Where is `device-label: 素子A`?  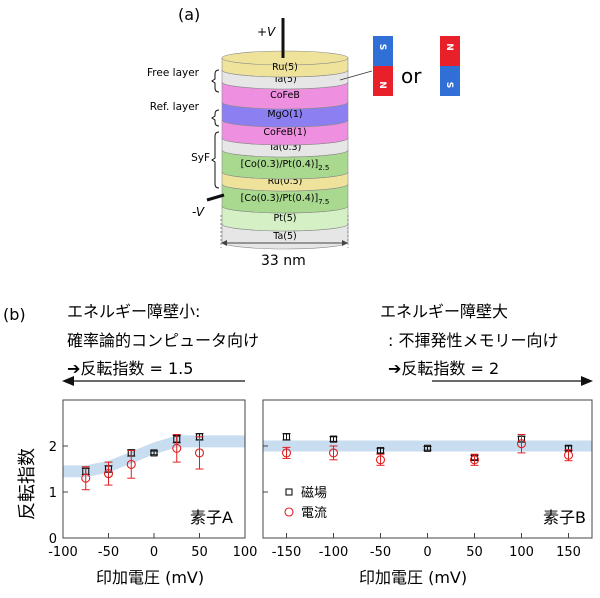
device-label: 素子A is located at coordinates (211, 517).